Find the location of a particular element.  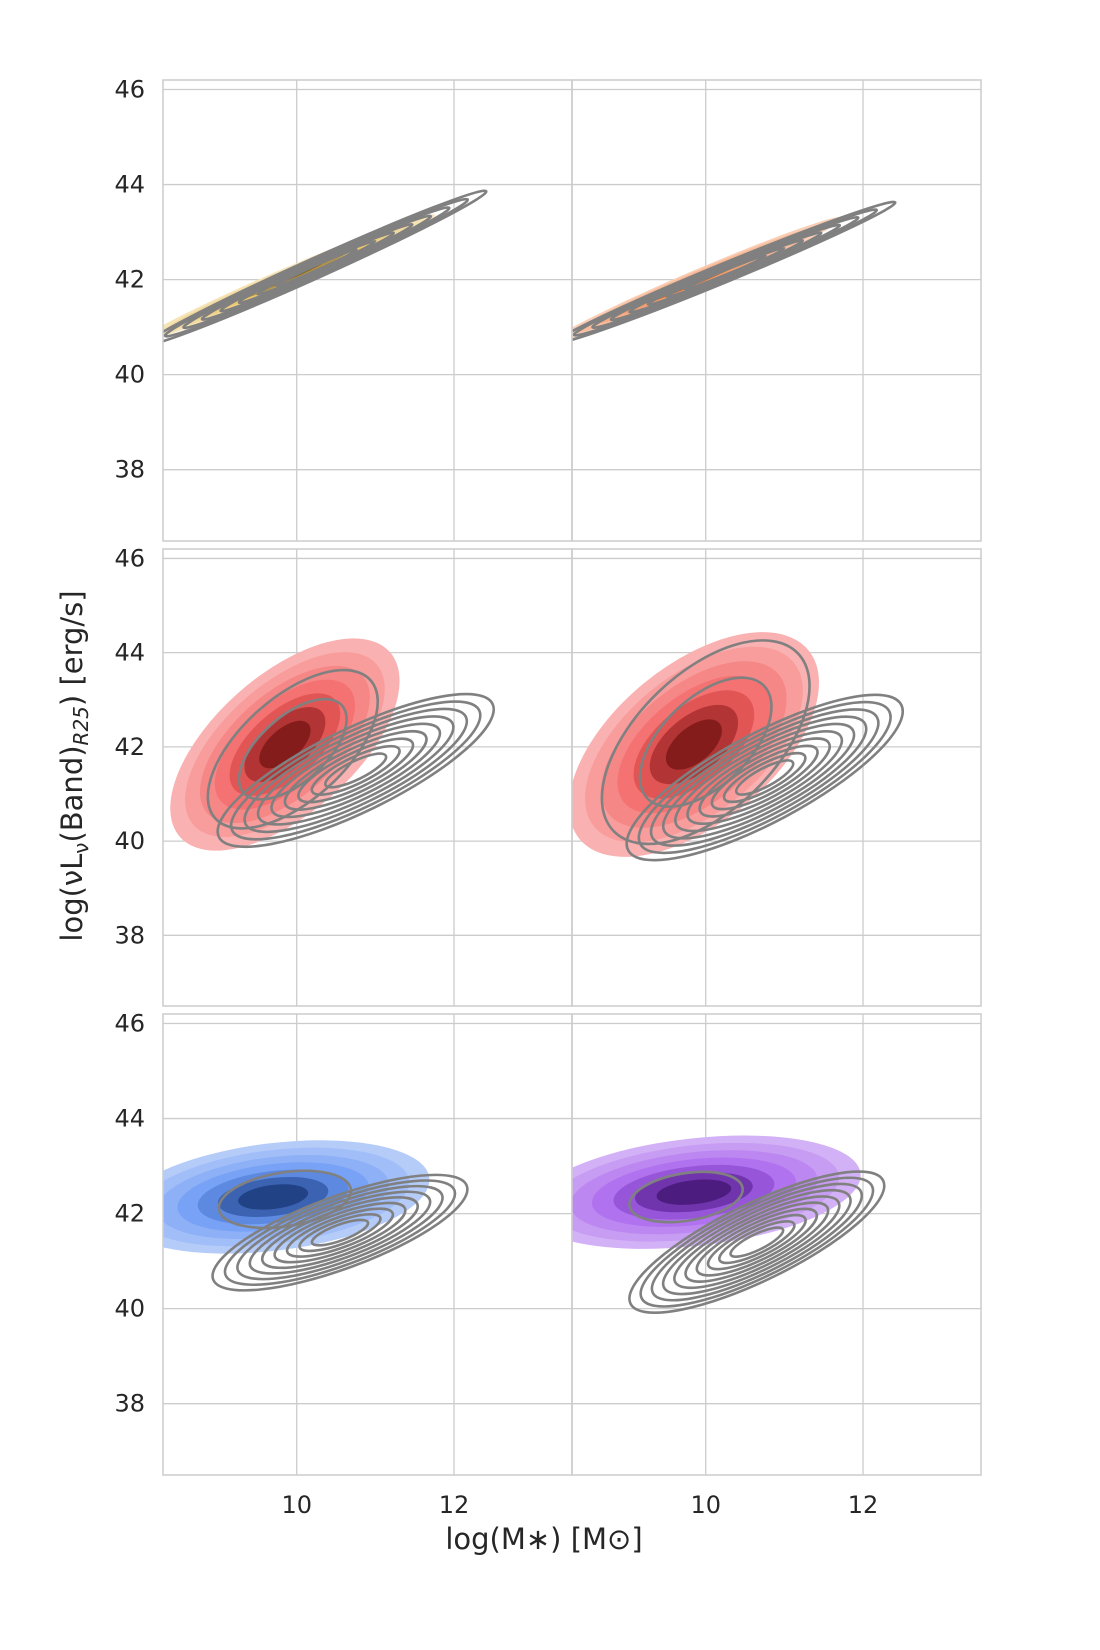

panel-r0-c0: 38 40 42 44 46 is located at coordinates (343, 309).